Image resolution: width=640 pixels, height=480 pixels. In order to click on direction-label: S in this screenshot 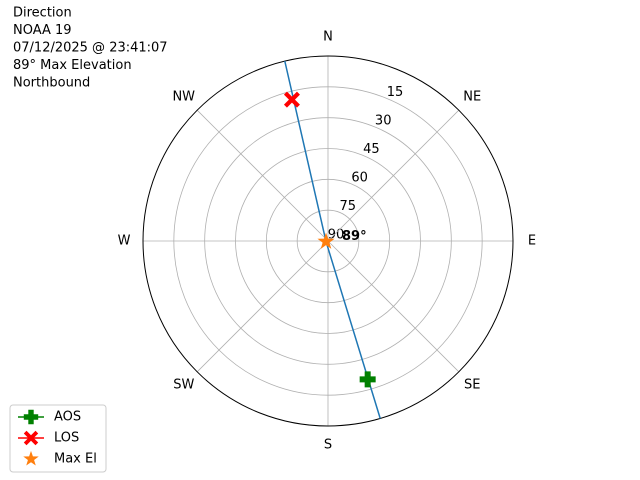, I will do `click(328, 445)`.